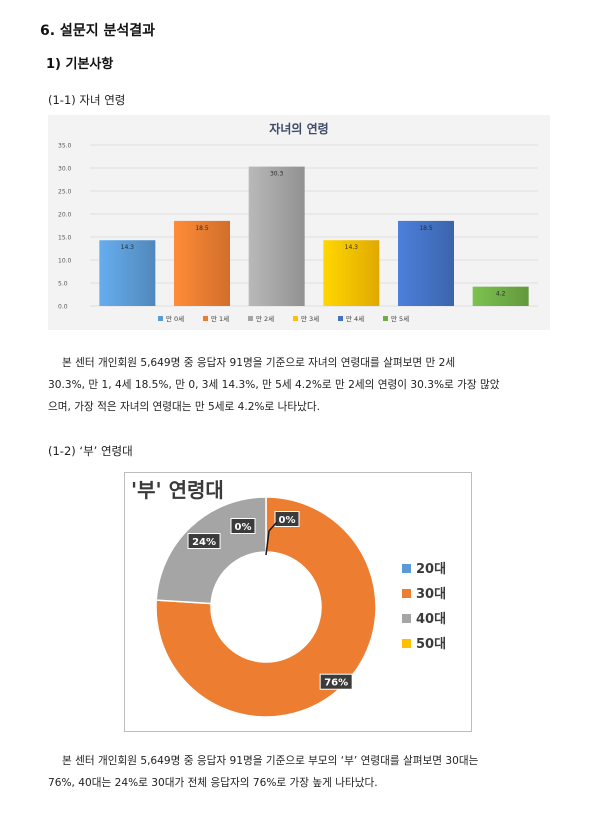 This screenshot has width=601, height=820. I want to click on bar-value-label: 4.2, so click(501, 294).